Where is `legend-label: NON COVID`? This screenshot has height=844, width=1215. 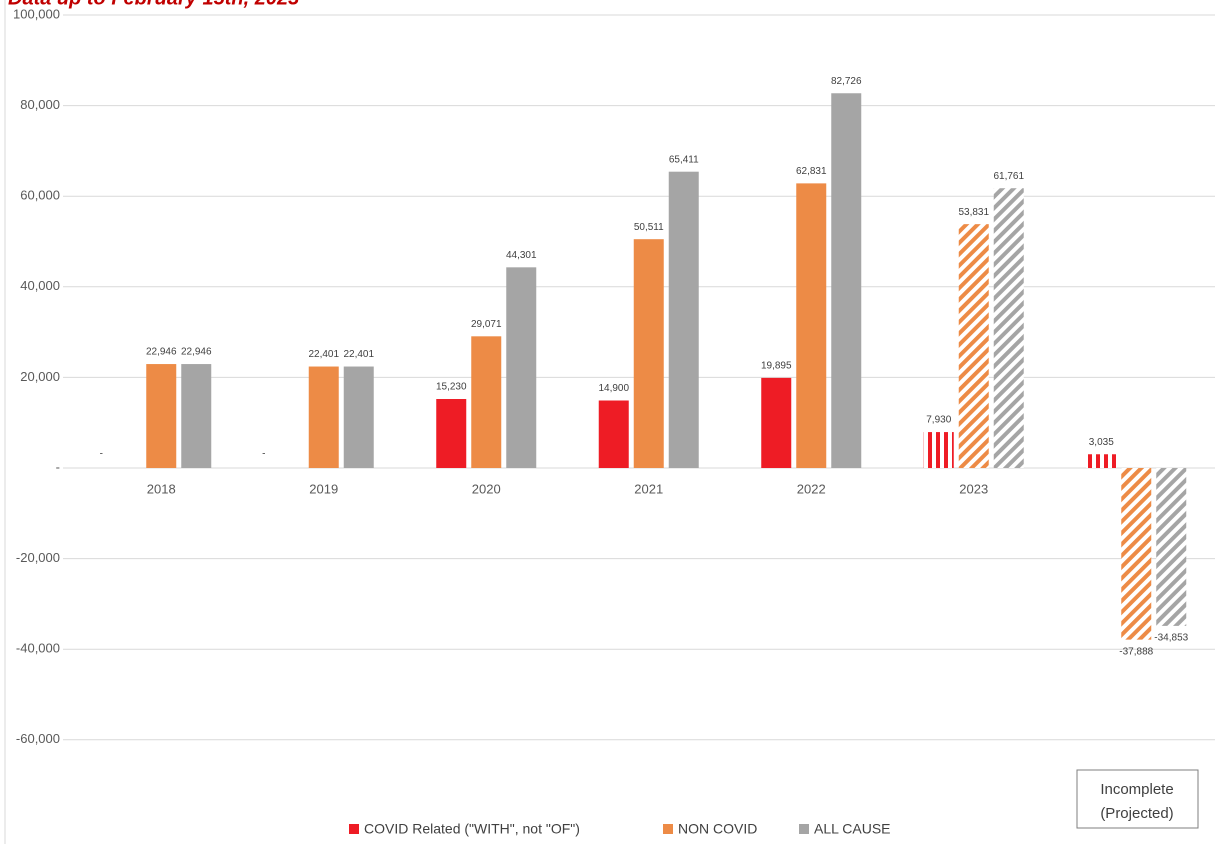
legend-label: NON COVID is located at coordinates (717, 829).